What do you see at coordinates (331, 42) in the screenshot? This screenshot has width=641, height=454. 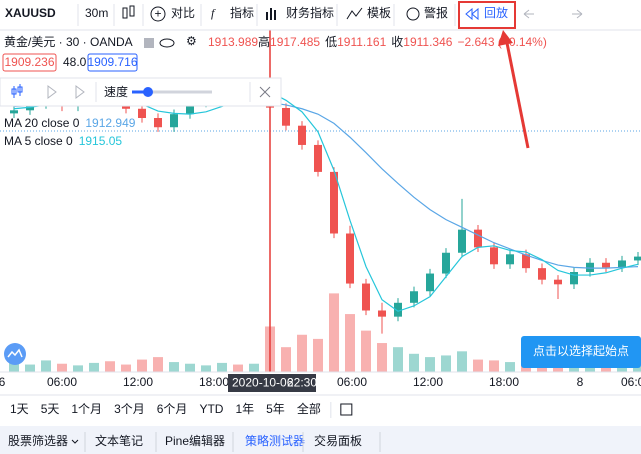 I see `ohlc-label: 低` at bounding box center [331, 42].